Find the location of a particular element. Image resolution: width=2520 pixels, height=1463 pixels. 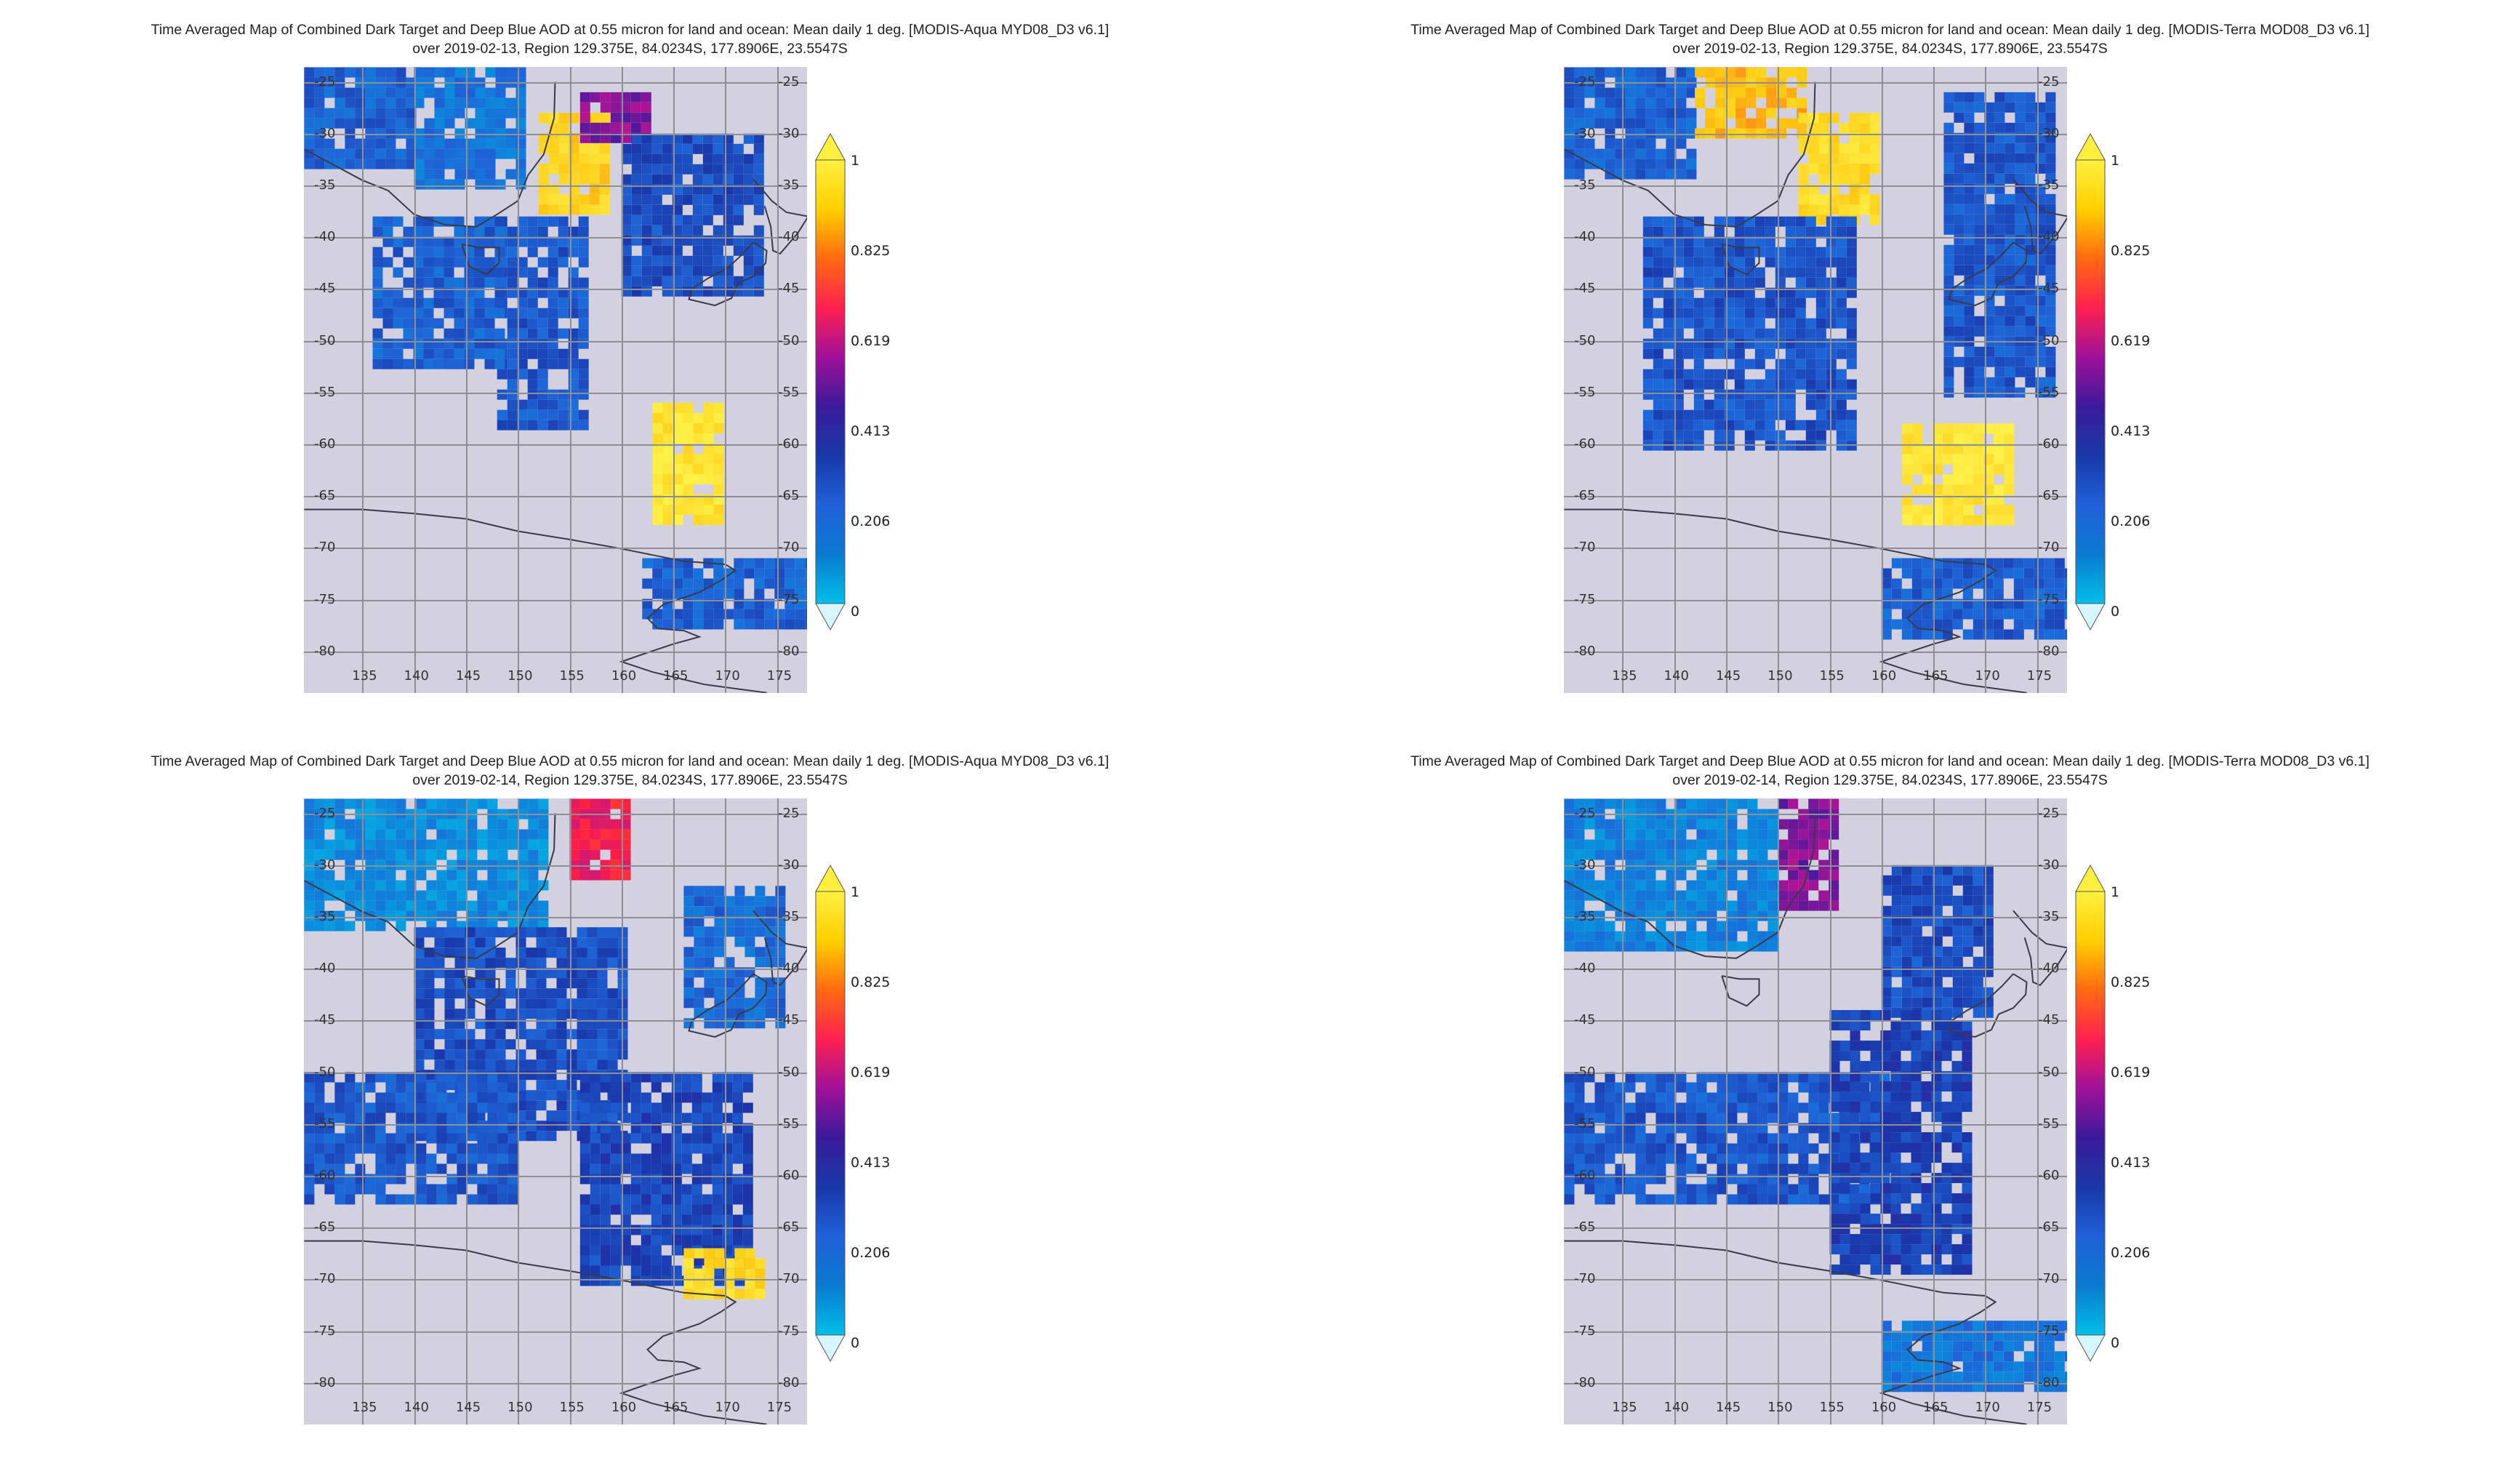

longitude-gridline is located at coordinates (726, 380).